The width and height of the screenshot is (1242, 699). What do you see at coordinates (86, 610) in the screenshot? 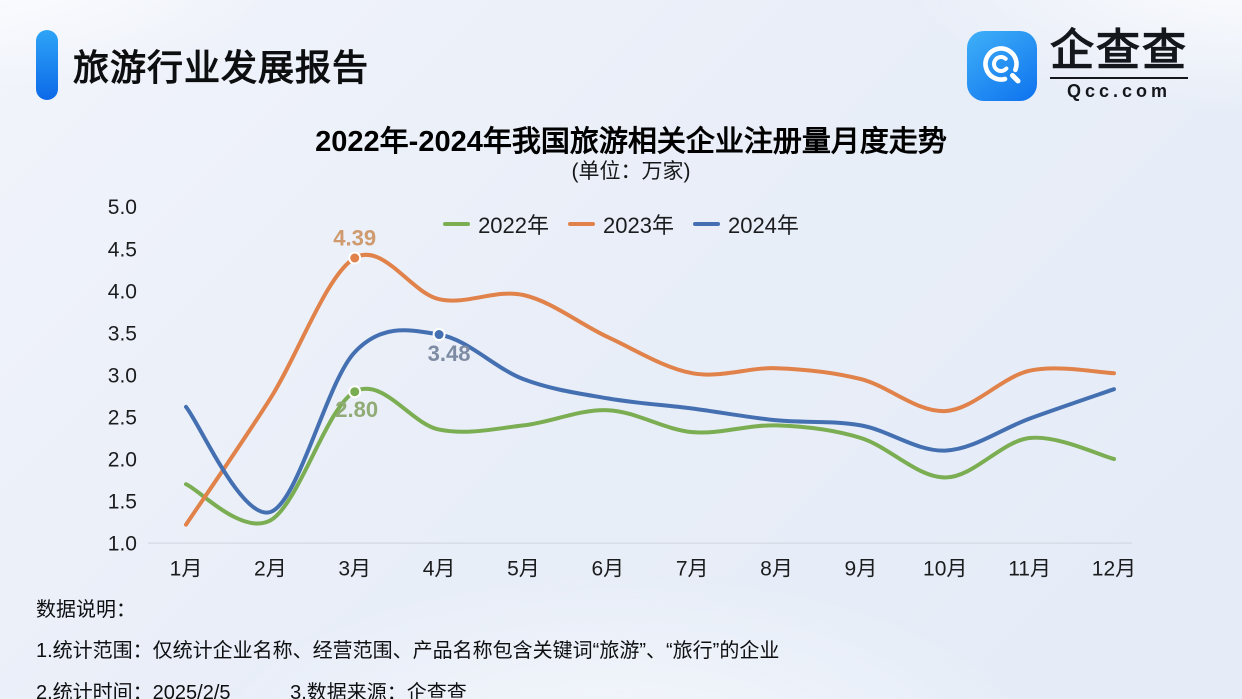
I see `footer-heading: 数据说明：` at bounding box center [86, 610].